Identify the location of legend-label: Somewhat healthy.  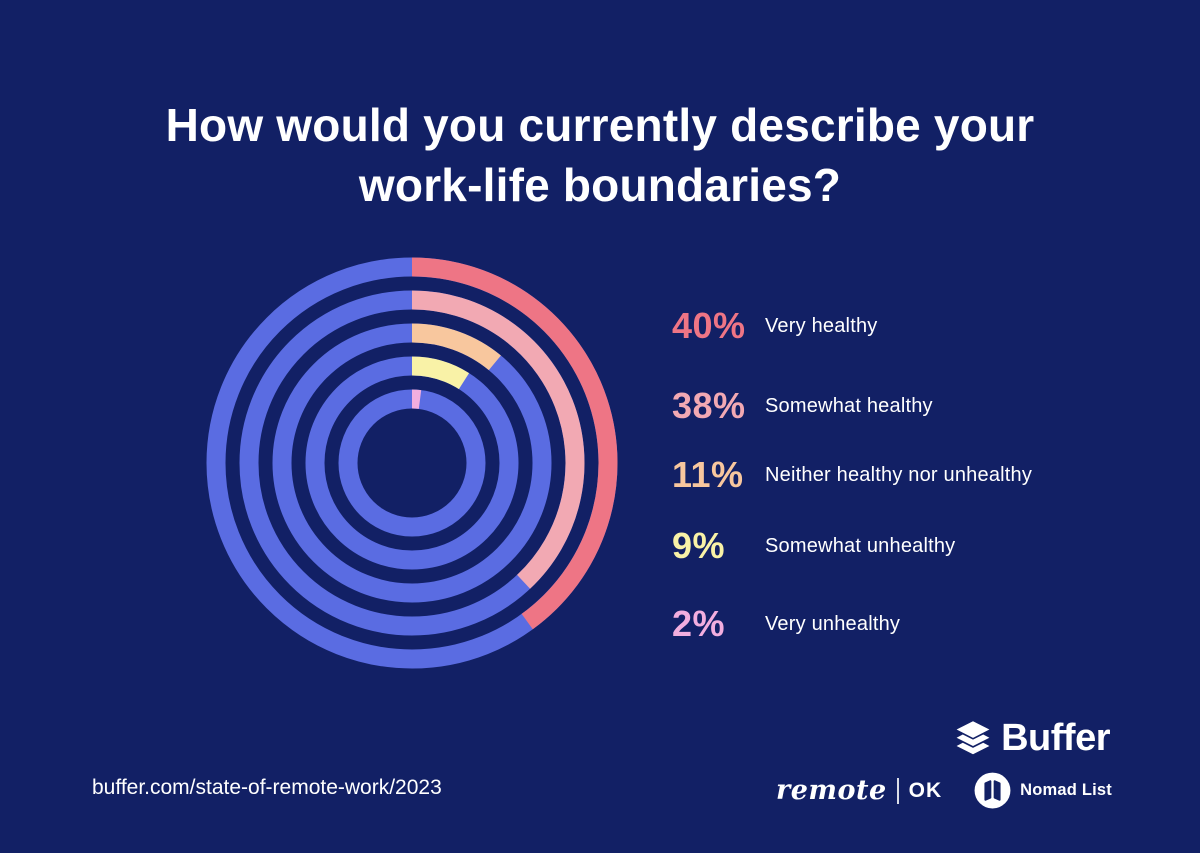
(849, 405).